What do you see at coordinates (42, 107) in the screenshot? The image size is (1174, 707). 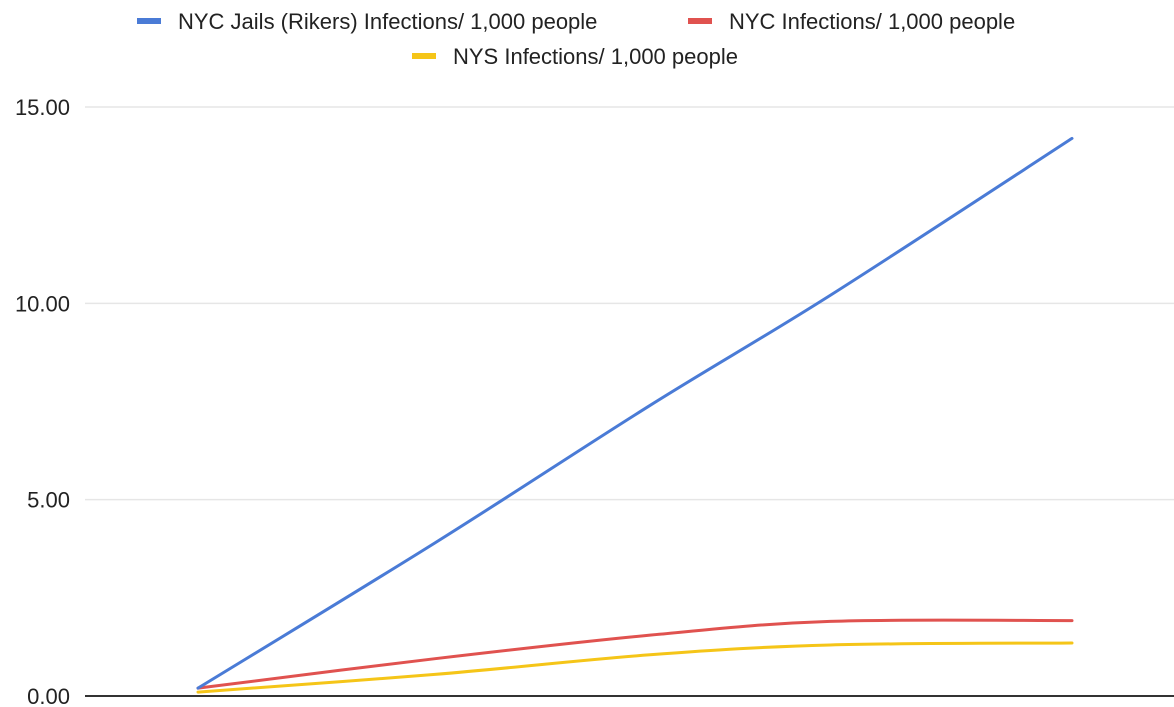 I see `y-tick-label: 15.00` at bounding box center [42, 107].